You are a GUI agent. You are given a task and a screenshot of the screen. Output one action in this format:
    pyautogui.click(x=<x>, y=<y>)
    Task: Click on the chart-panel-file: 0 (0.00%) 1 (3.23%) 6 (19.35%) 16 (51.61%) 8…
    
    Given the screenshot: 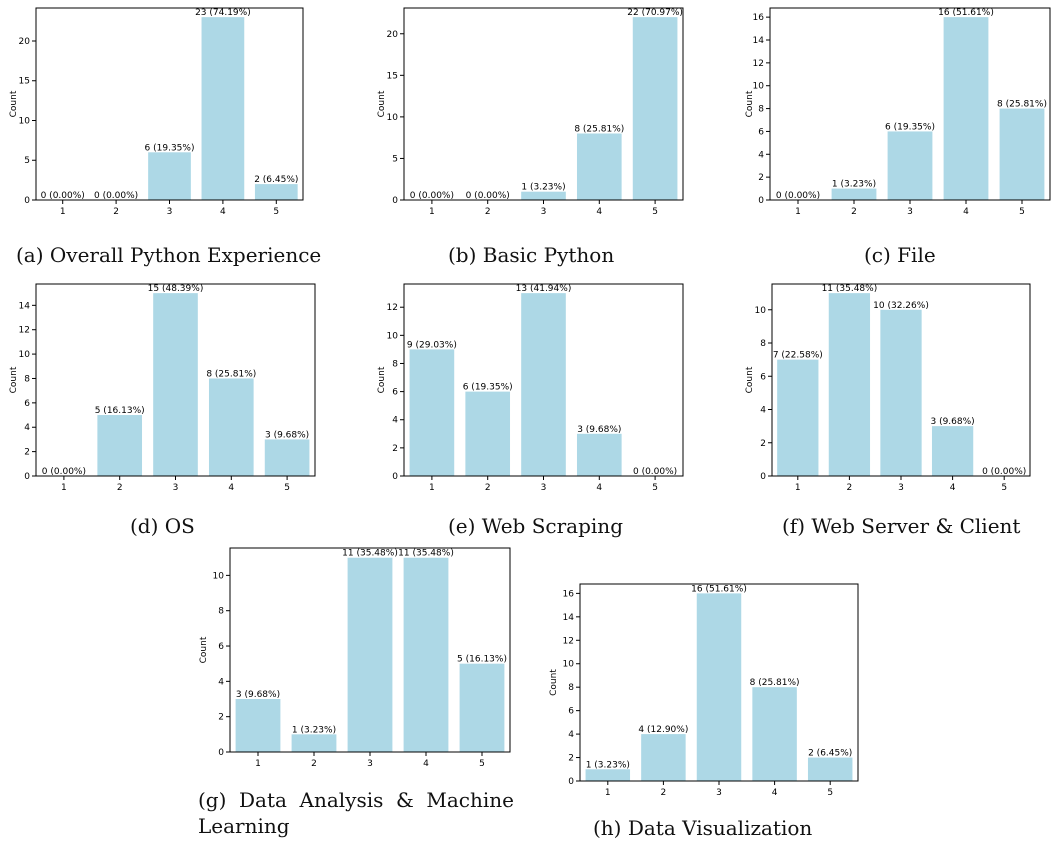 What is the action you would take?
    pyautogui.click(x=895, y=137)
    